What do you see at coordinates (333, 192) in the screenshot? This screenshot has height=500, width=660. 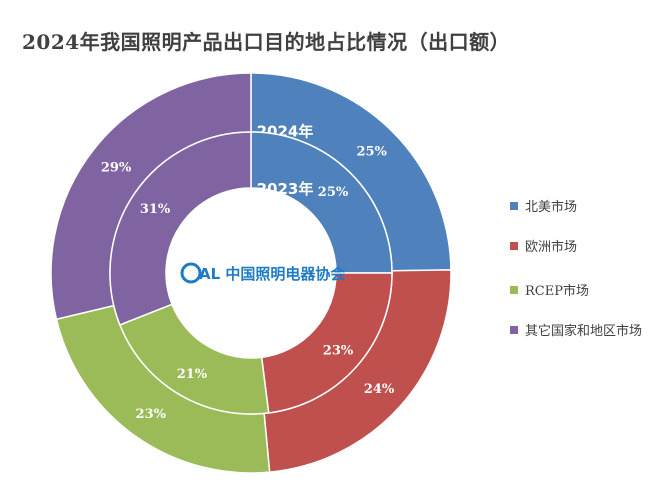 I see `inner-ring-label-0: 25%` at bounding box center [333, 192].